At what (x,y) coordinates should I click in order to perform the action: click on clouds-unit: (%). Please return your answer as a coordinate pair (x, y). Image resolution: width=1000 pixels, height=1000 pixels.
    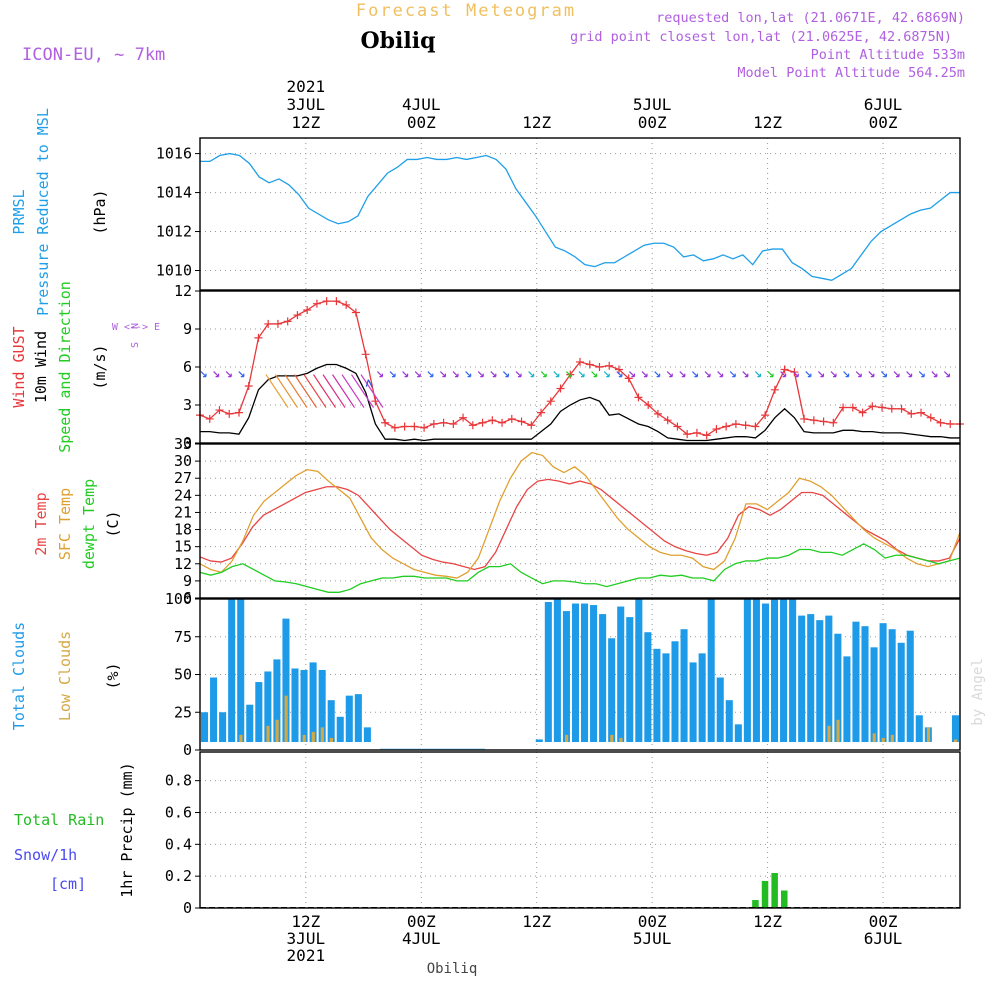
    Looking at the image, I should click on (113, 675).